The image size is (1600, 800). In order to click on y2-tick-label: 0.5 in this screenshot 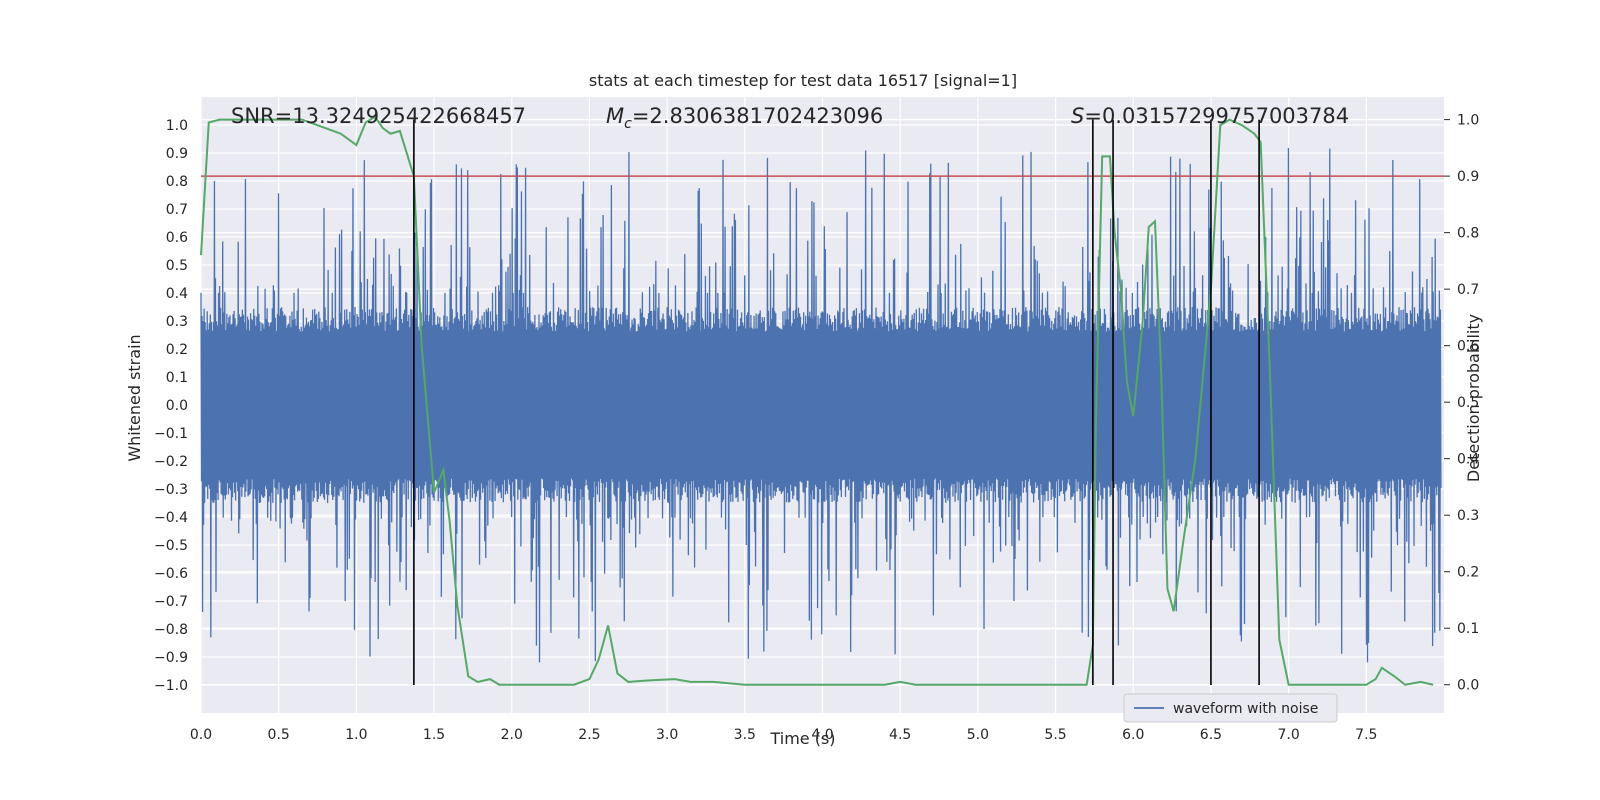, I will do `click(1468, 403)`.